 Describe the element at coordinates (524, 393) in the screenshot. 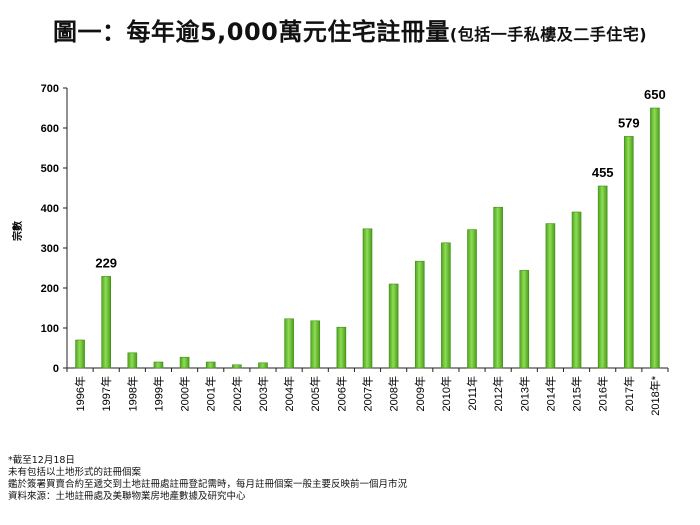

I see `x-tick-label: 2013年` at that location.